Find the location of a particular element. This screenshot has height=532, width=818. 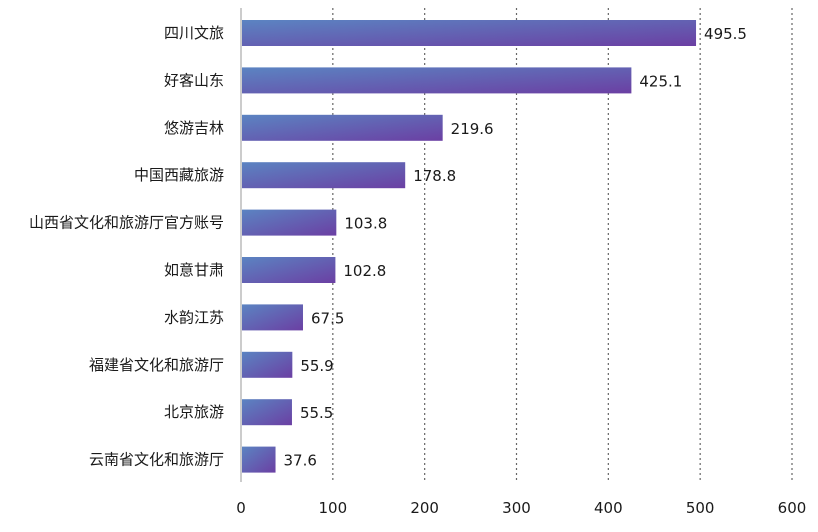

value-label: 55.5 is located at coordinates (316, 413).